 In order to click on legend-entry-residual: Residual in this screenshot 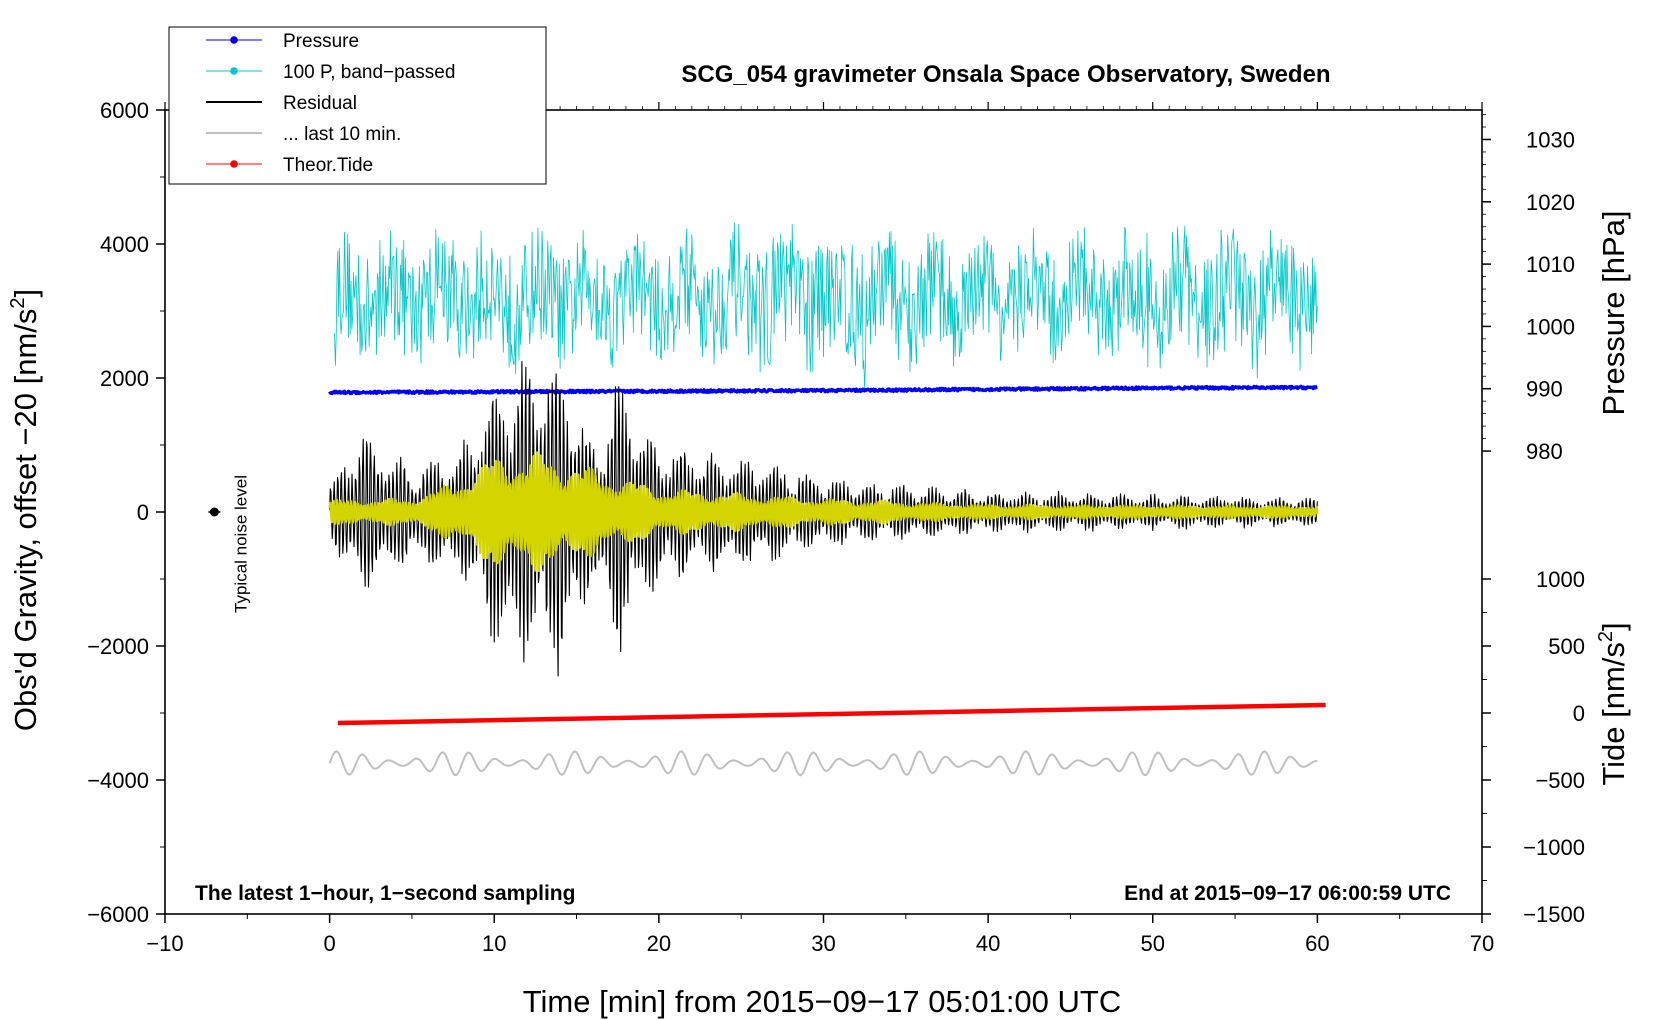, I will do `click(281, 103)`.